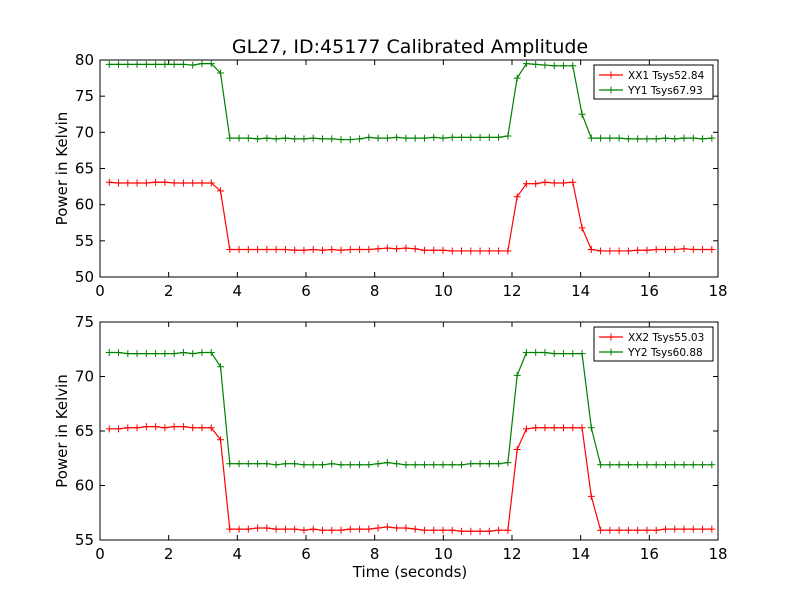 The width and height of the screenshot is (800, 600). Describe the element at coordinates (653, 344) in the screenshot. I see `legend-box` at that location.